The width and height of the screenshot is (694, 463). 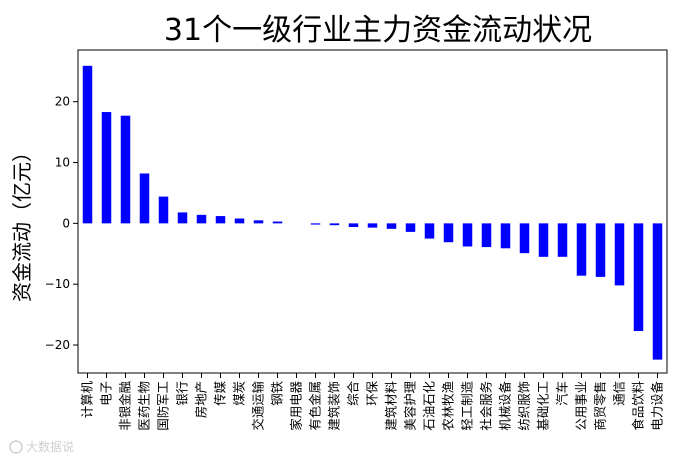 What do you see at coordinates (106, 393) in the screenshot?
I see `x-tick-label: 电子` at bounding box center [106, 393].